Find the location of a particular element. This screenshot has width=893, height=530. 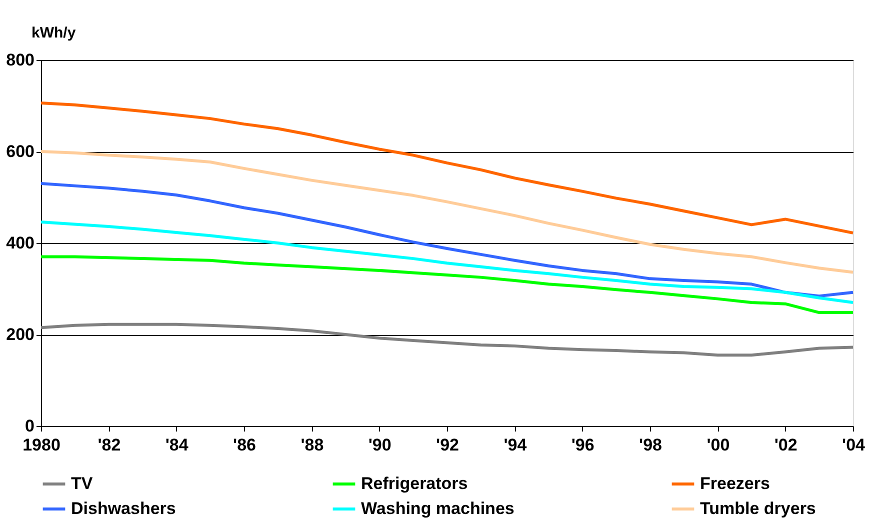

y-axis-title: kWh/y is located at coordinates (54, 33).